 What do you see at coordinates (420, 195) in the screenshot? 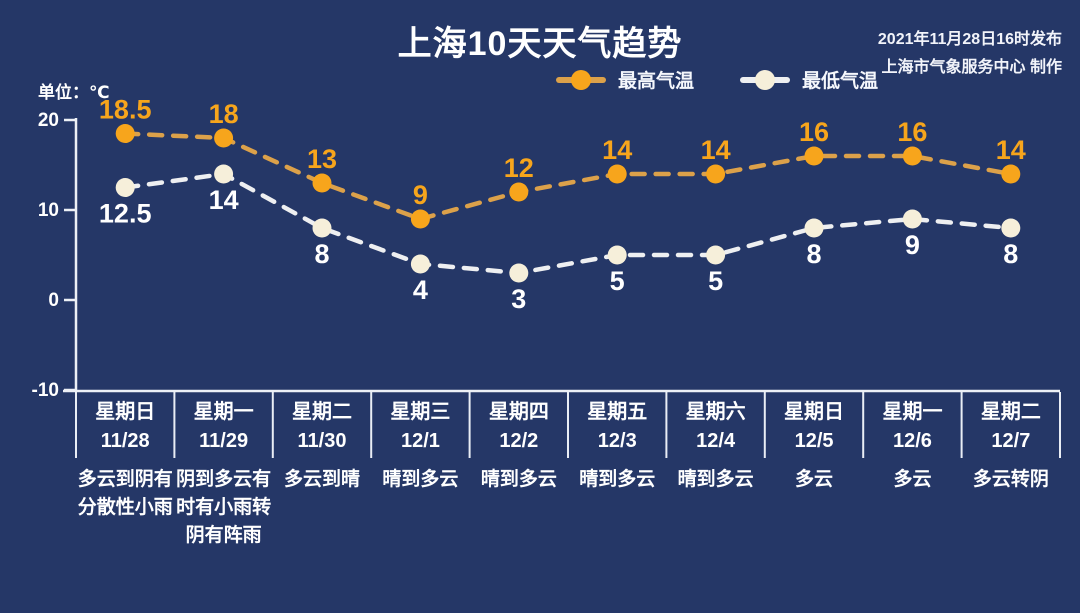
I see `high-temp-value-label: 9` at bounding box center [420, 195].